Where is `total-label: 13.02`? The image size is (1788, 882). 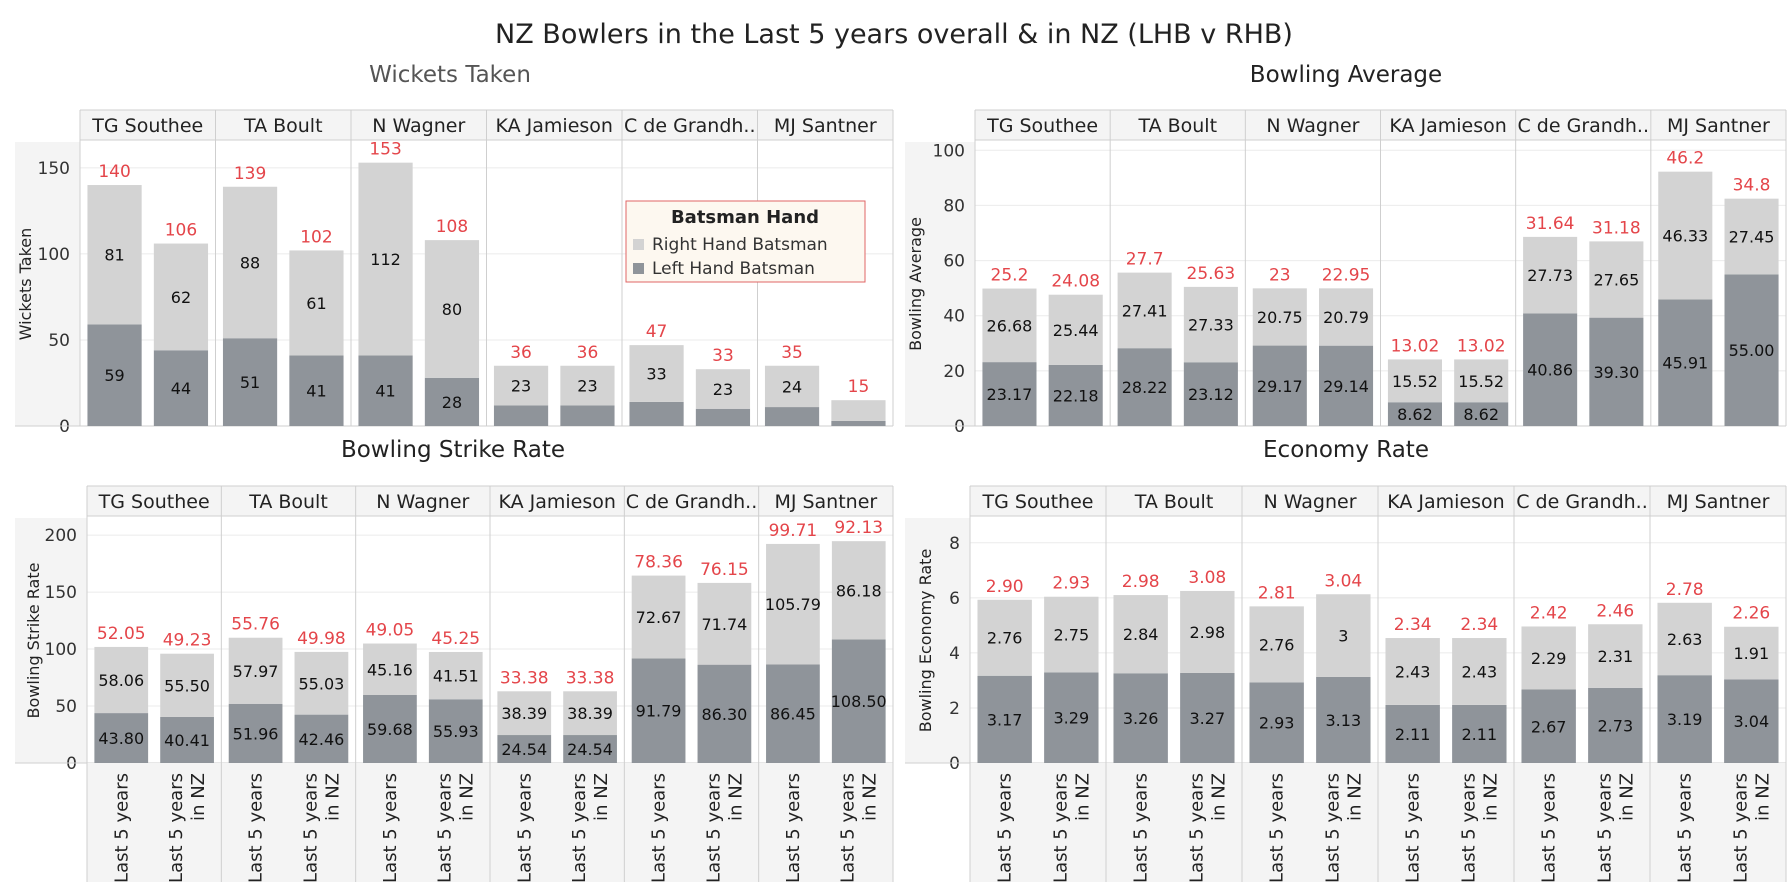 total-label: 13.02 is located at coordinates (1415, 346).